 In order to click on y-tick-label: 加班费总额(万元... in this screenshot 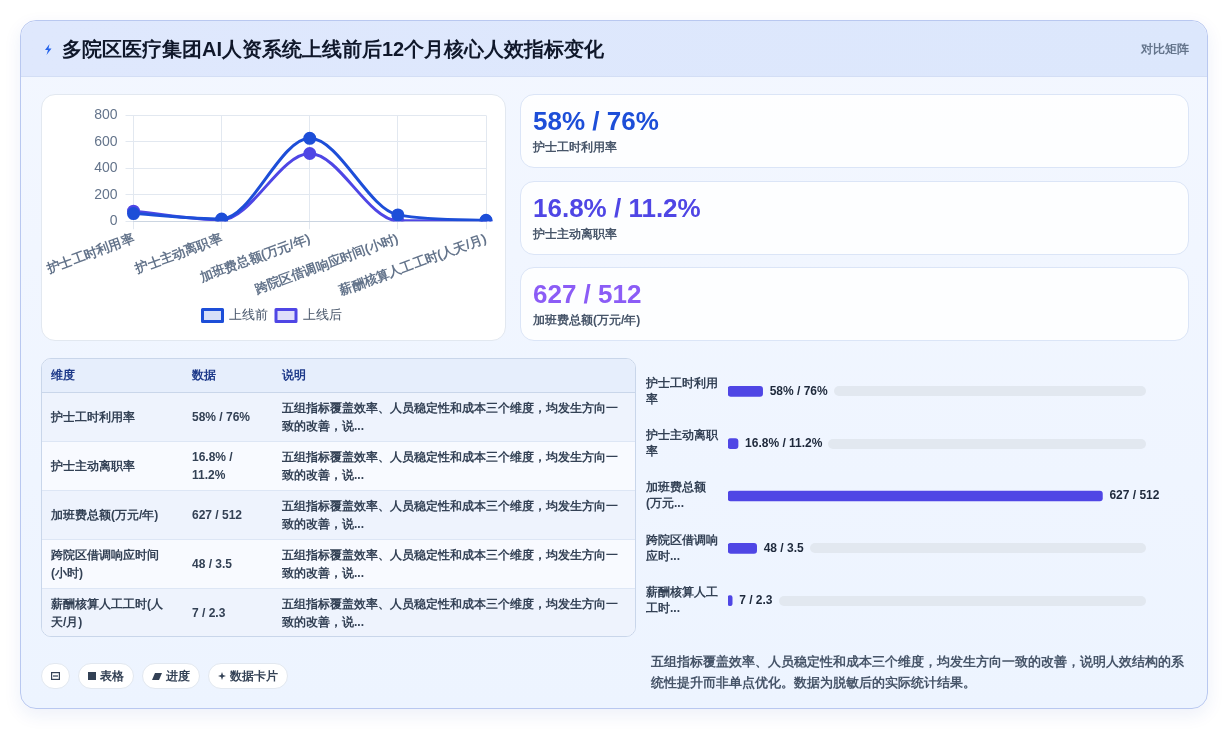, I will do `click(676, 495)`.